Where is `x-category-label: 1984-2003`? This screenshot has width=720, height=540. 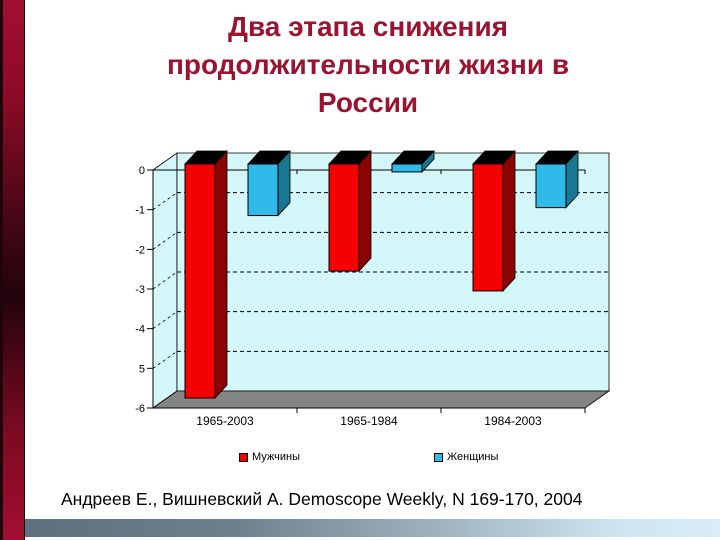
x-category-label: 1984-2003 is located at coordinates (513, 421).